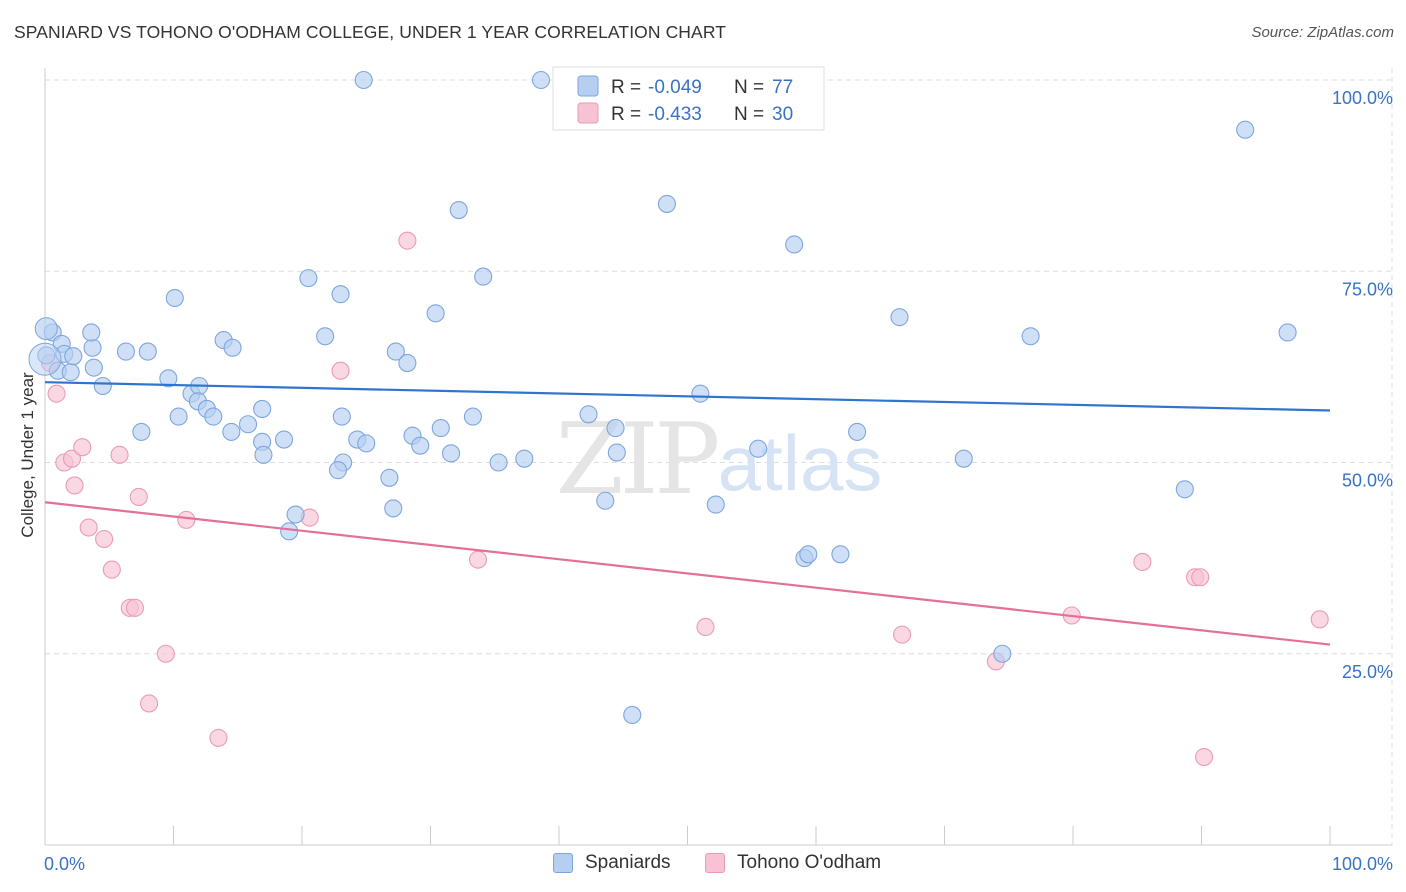 This screenshot has height=892, width=1406. What do you see at coordinates (628, 87) in the screenshot?
I see `stats-r-label-spaniards: R =` at bounding box center [628, 87].